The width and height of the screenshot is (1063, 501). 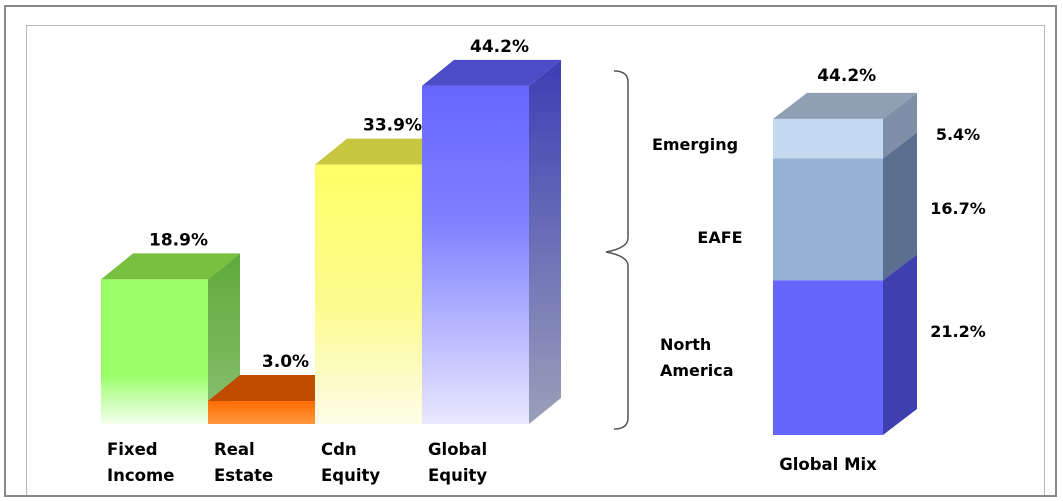 What do you see at coordinates (234, 449) in the screenshot?
I see `category-label-real-estate-1: Real` at bounding box center [234, 449].